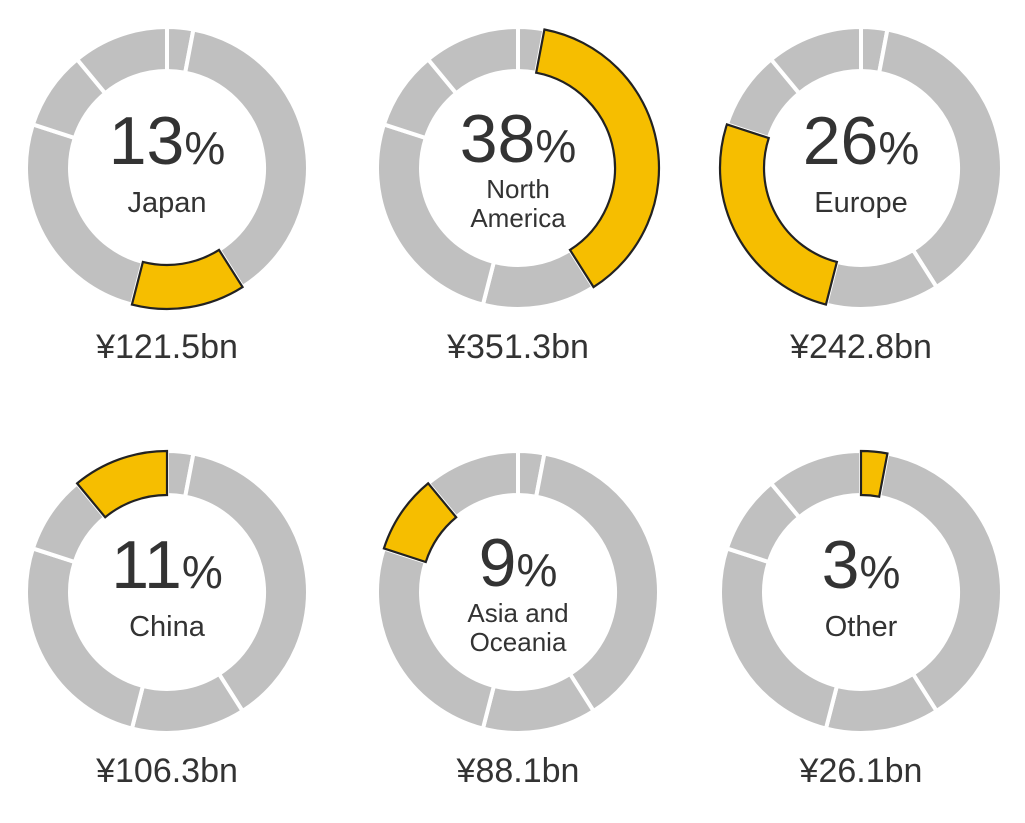 The image size is (1025, 823). What do you see at coordinates (518, 139) in the screenshot?
I see `percent-label: 38%` at bounding box center [518, 139].